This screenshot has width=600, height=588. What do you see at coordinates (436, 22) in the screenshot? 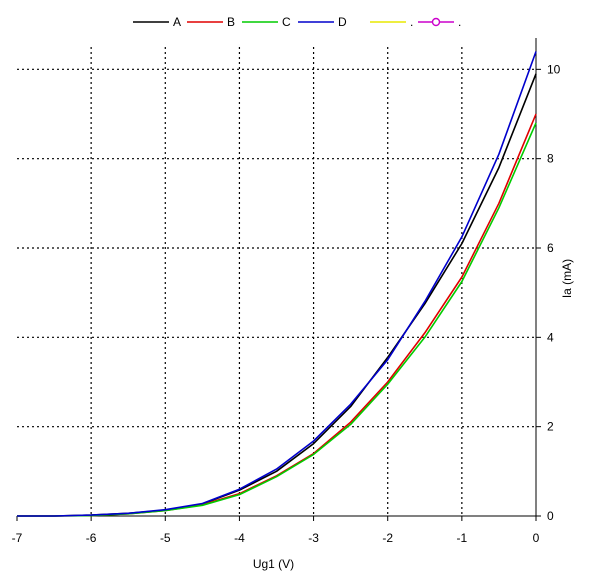
I see `legend-marker-icon` at bounding box center [436, 22].